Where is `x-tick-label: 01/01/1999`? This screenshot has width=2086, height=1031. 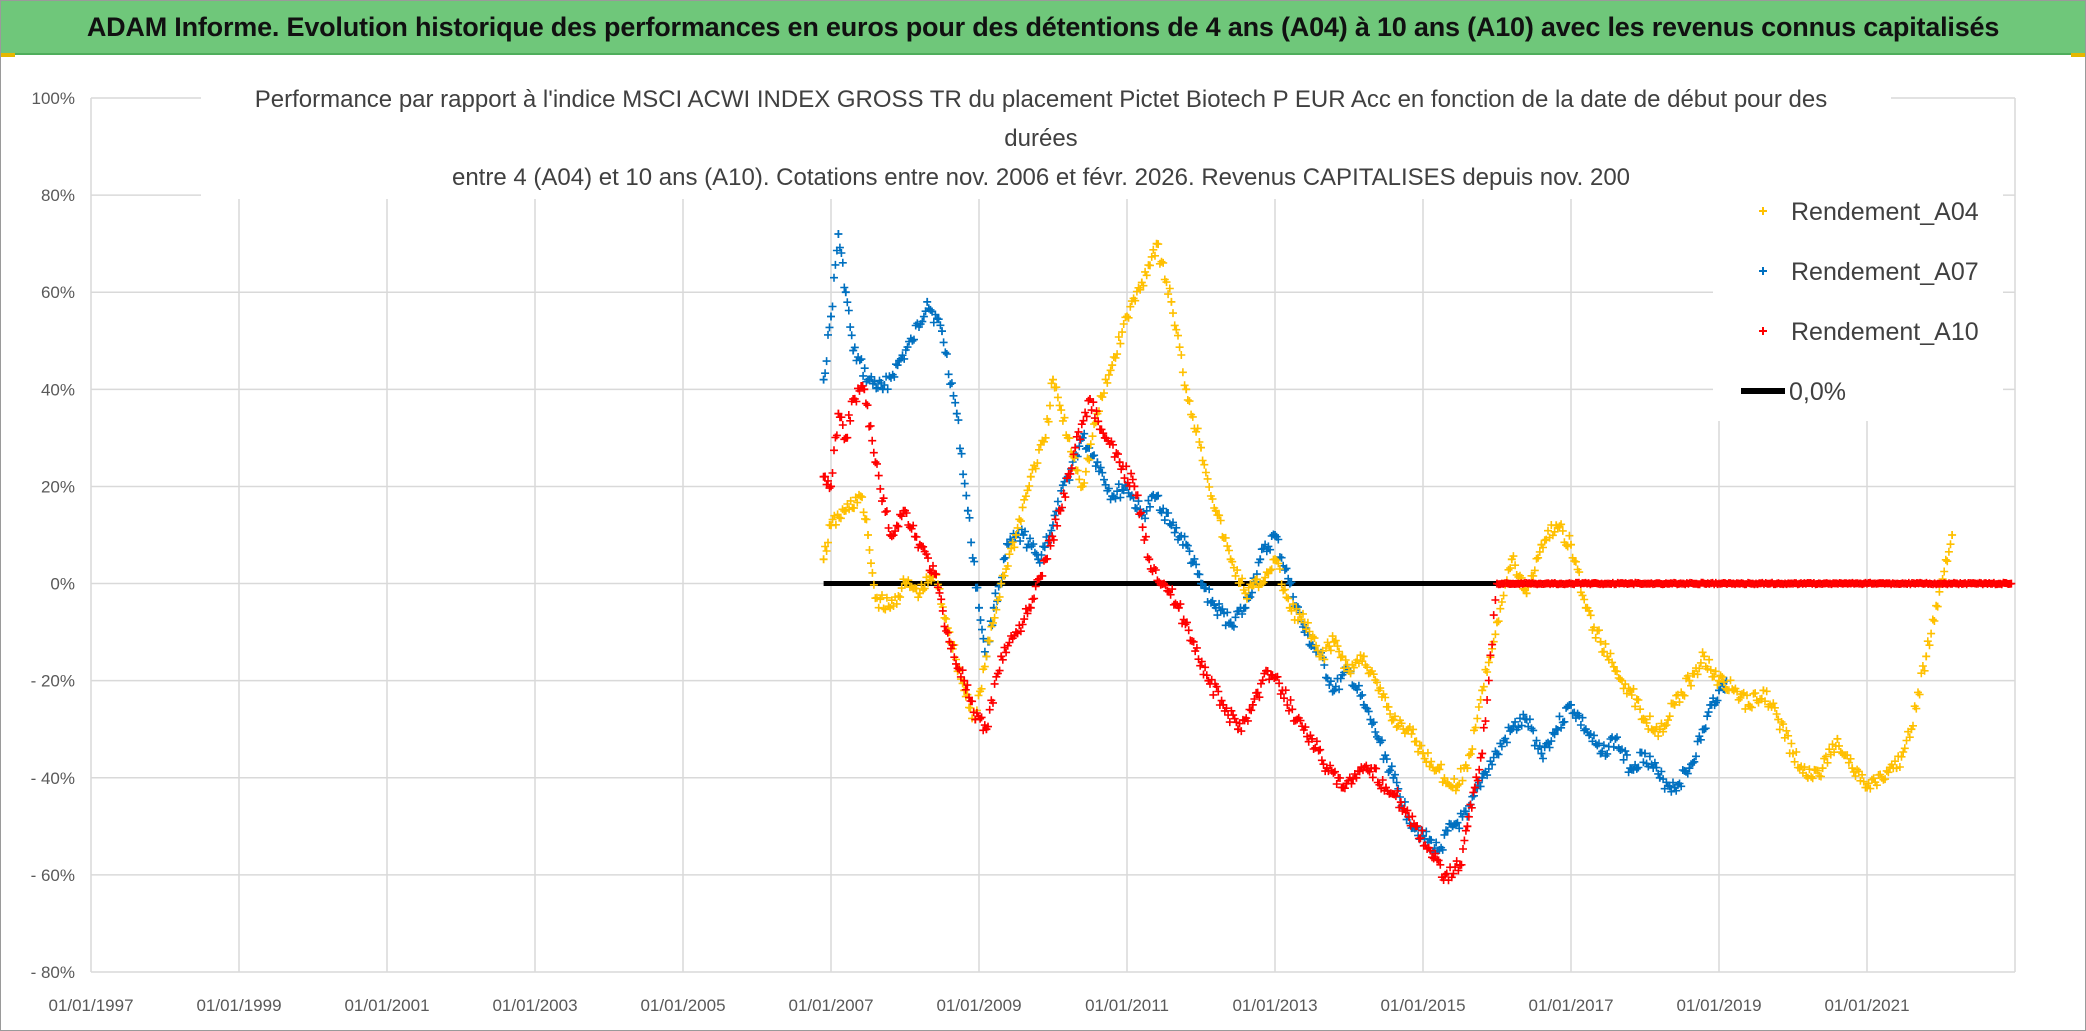 x-tick-label: 01/01/1999 is located at coordinates (238, 1005).